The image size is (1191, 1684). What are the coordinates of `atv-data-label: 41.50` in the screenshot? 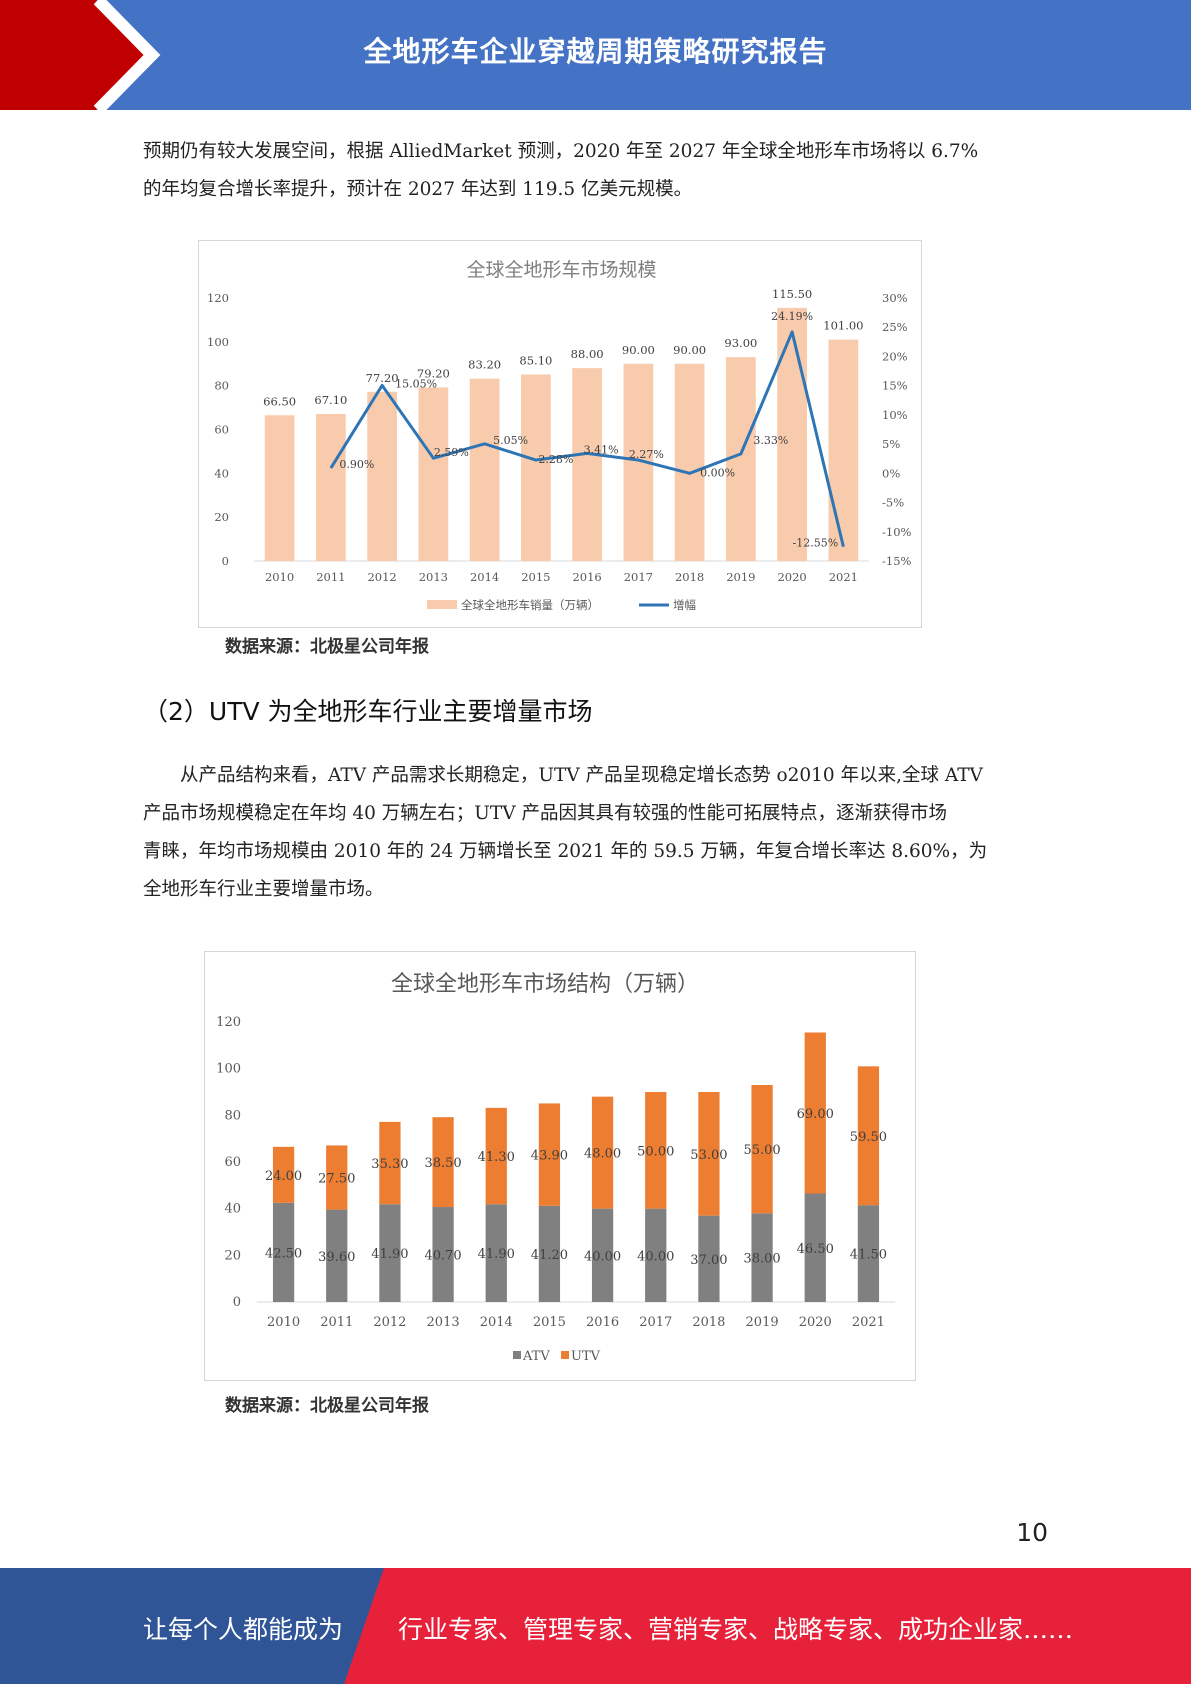 It's located at (868, 1255).